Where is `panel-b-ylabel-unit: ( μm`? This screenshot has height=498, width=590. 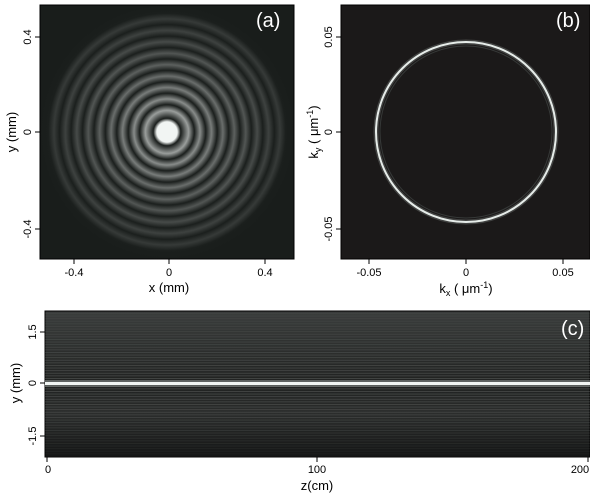 panel-b-ylabel-unit: ( μm is located at coordinates (313, 133).